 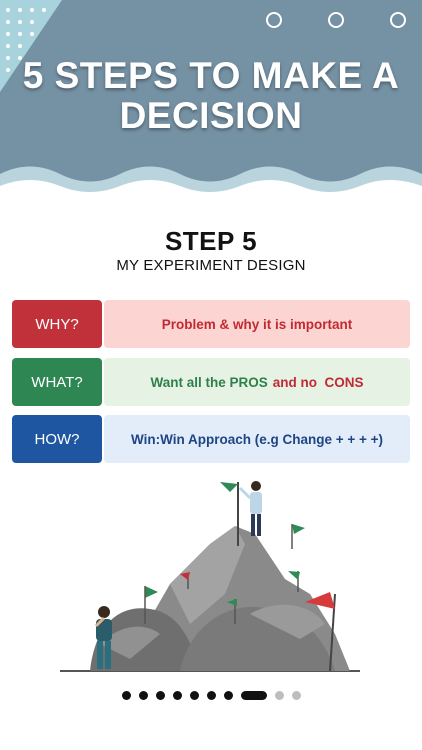 What do you see at coordinates (318, 382) in the screenshot?
I see `what-accent-text: and no CONS` at bounding box center [318, 382].